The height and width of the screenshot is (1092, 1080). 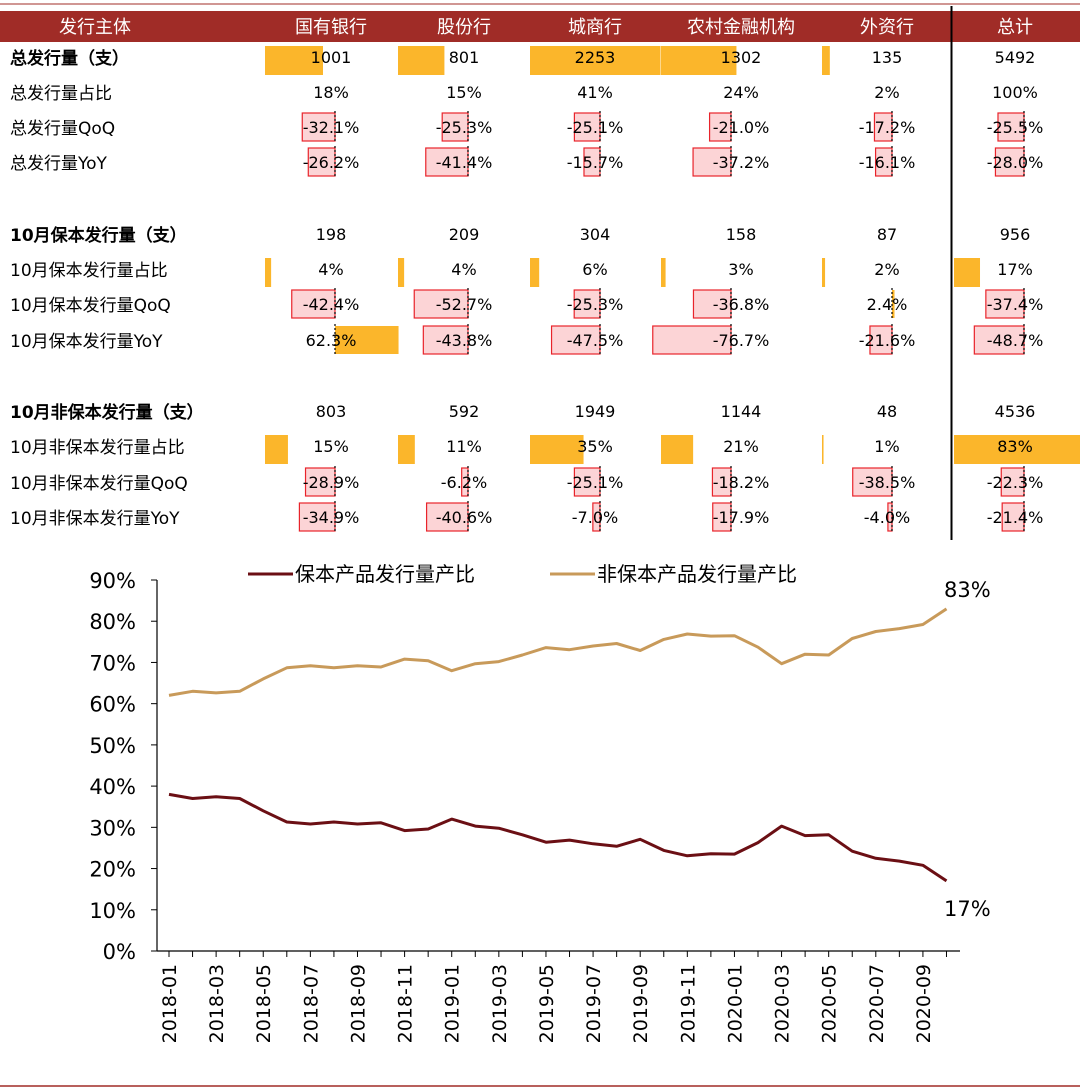 I want to click on cell-value: 1001, so click(x=331, y=57).